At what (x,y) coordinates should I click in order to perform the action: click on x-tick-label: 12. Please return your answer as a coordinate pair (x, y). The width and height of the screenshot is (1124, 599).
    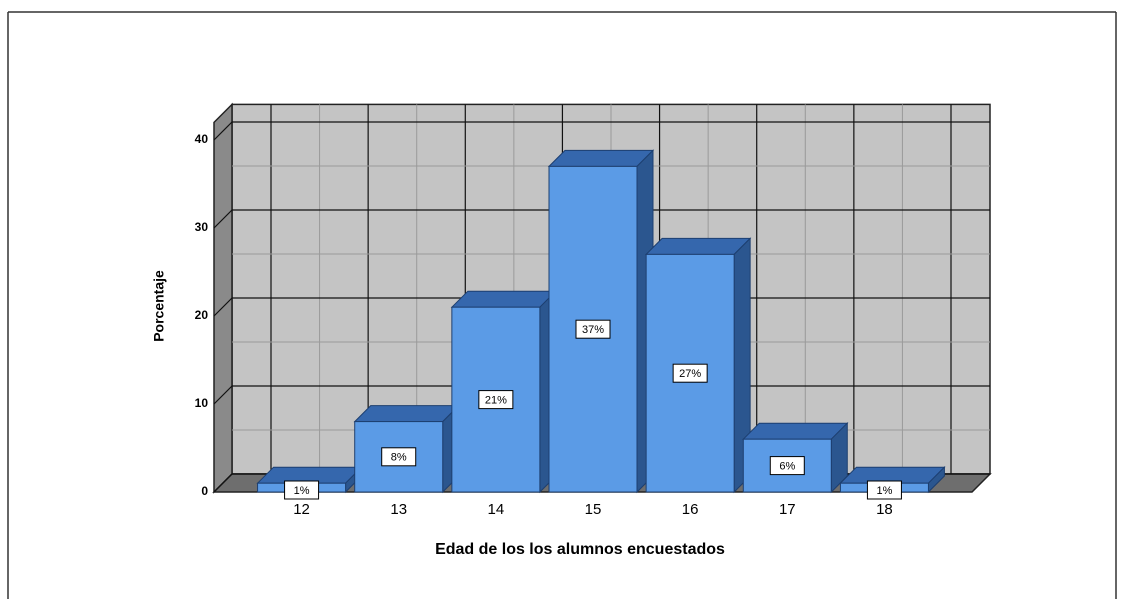
    Looking at the image, I should click on (301, 509).